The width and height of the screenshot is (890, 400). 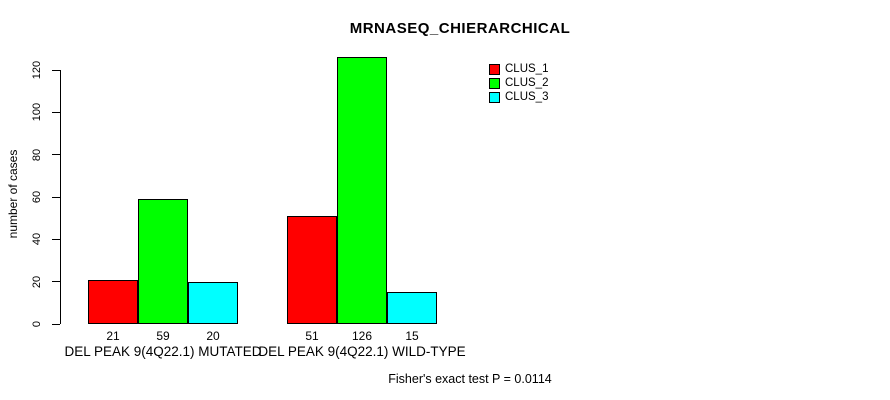 I want to click on bar-value-label: 15, so click(x=412, y=336).